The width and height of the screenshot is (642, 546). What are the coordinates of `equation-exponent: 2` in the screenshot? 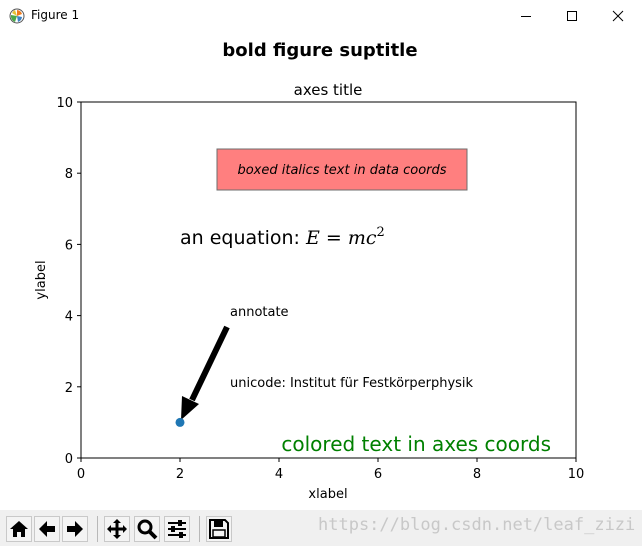 It's located at (381, 232).